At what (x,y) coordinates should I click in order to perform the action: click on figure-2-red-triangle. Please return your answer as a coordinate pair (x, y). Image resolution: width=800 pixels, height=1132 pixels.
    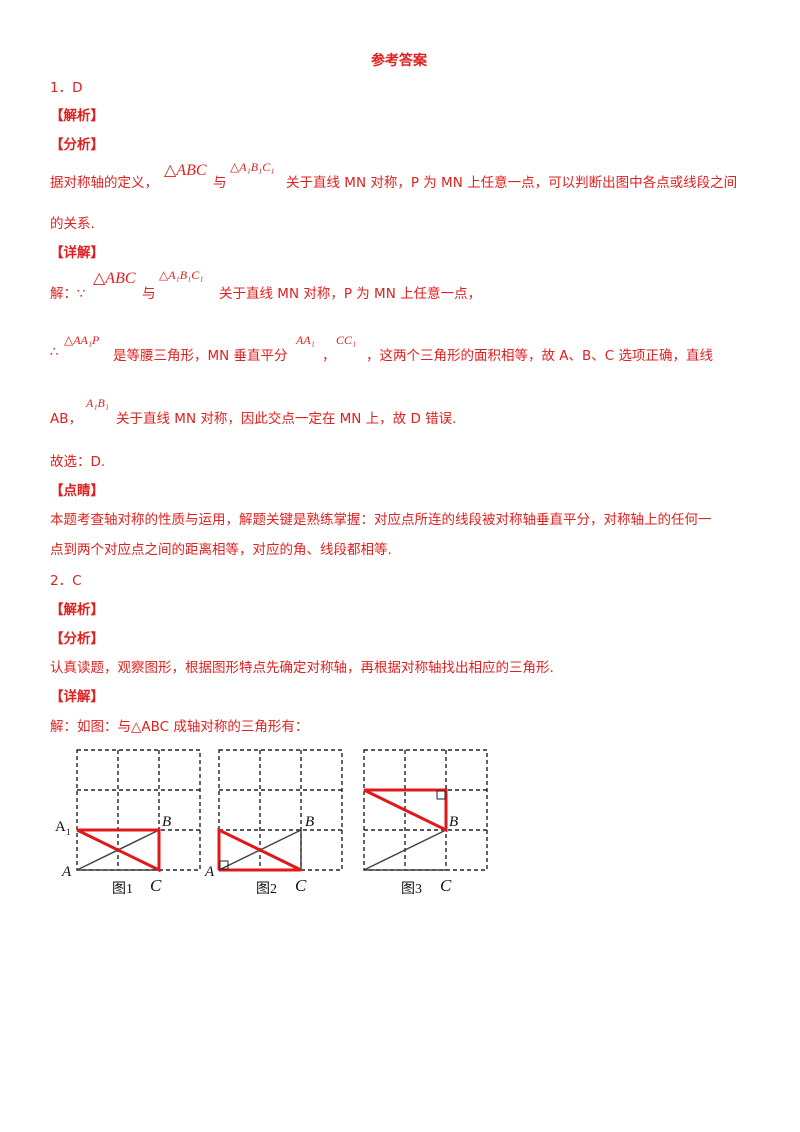
    Looking at the image, I should click on (259, 849).